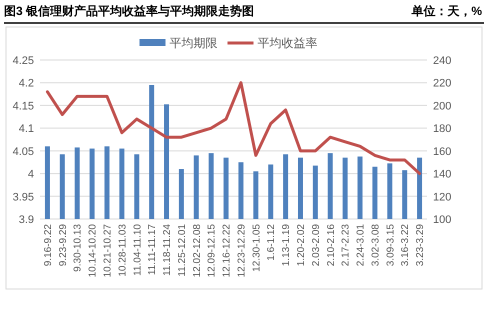 The height and width of the screenshot is (320, 488). What do you see at coordinates (138, 250) in the screenshot?
I see `x-tick-label: 11.04-11.10` at bounding box center [138, 250].